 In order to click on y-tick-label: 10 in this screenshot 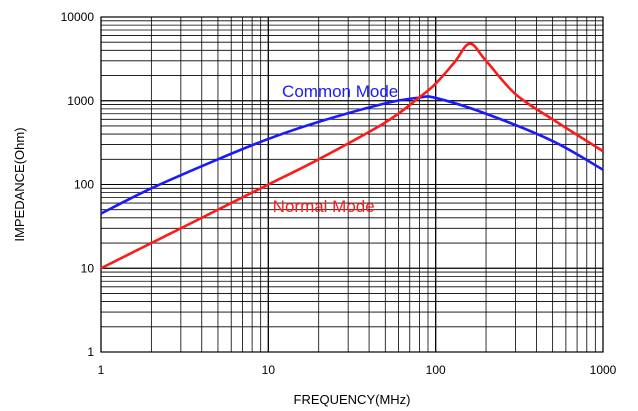, I will do `click(88, 268)`.